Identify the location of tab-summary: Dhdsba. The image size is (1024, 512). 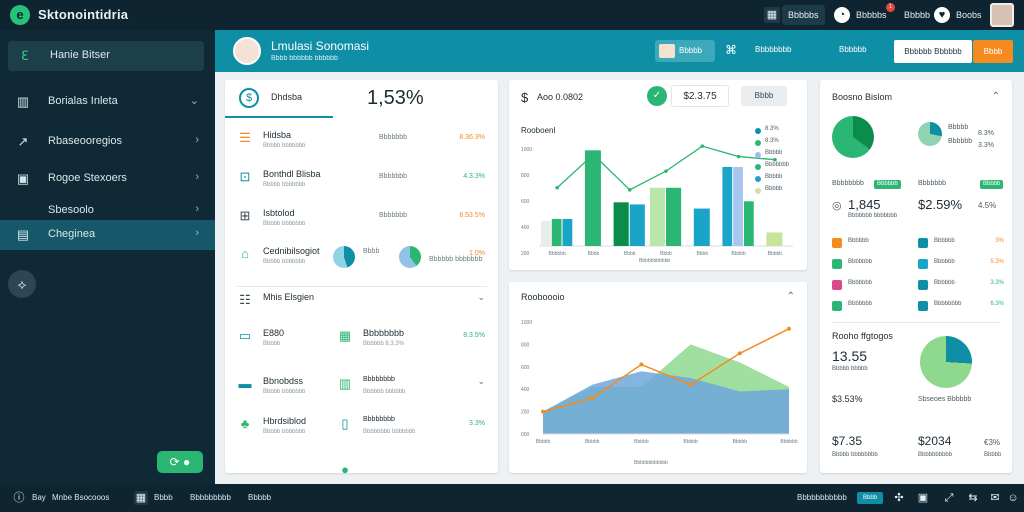
(287, 97).